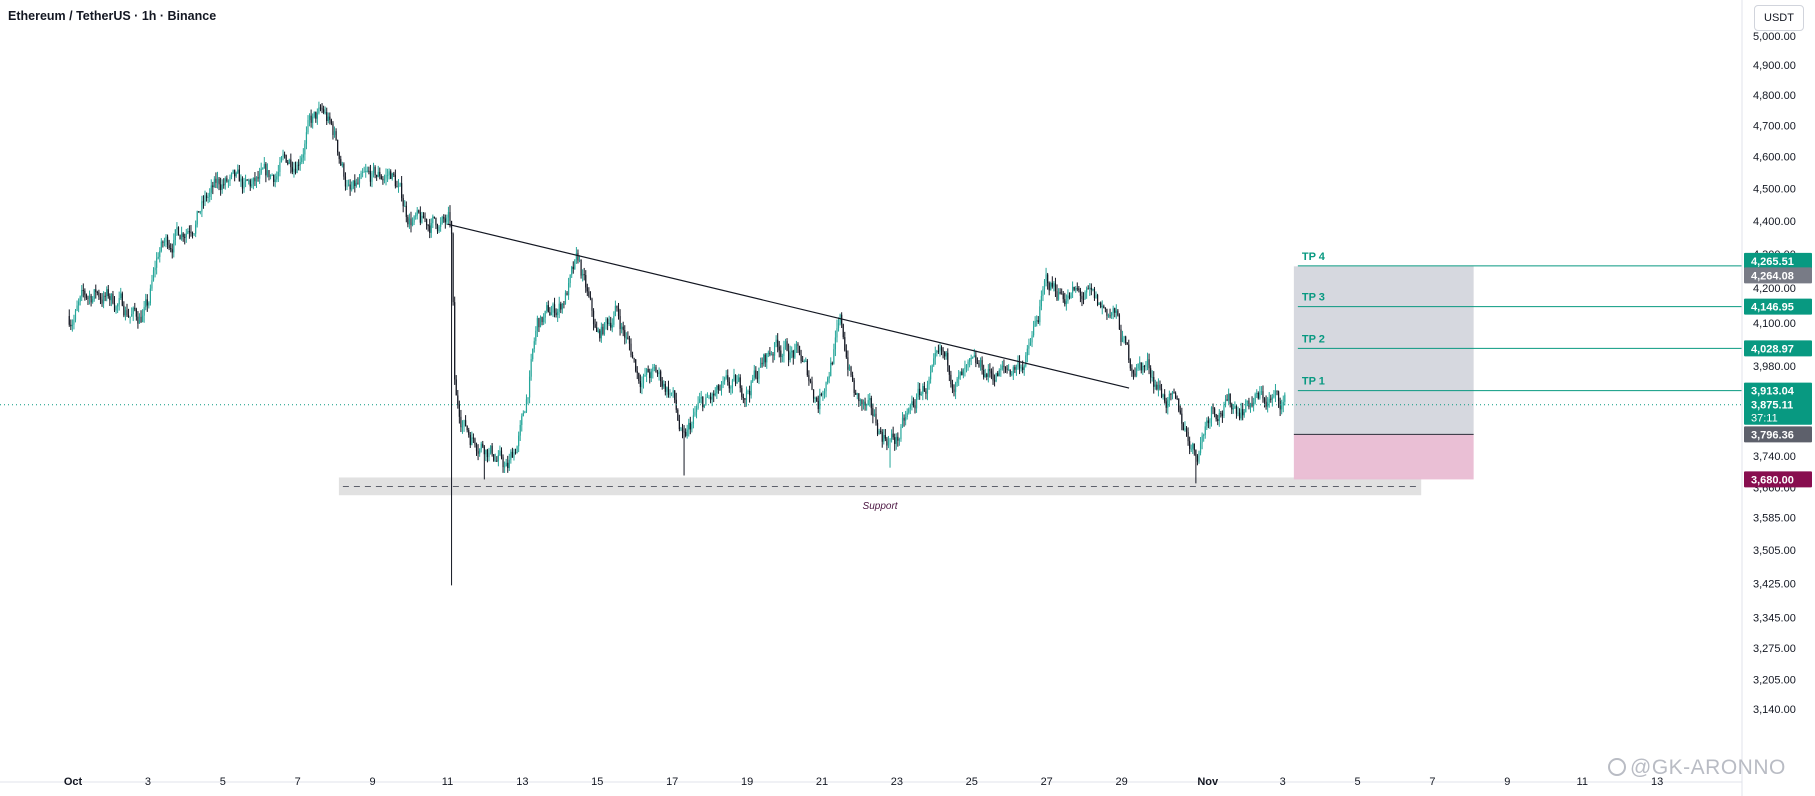  Describe the element at coordinates (1774, 66) in the screenshot. I see `price-tick-label: 4,900.00` at that location.